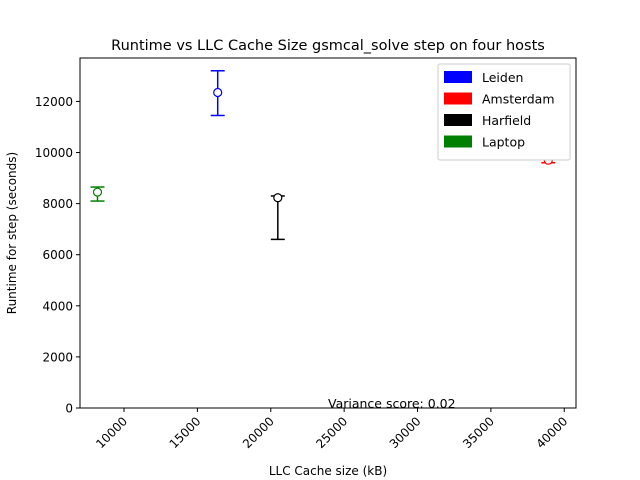 The height and width of the screenshot is (480, 640). Describe the element at coordinates (12, 233) in the screenshot. I see `y-axis-label: Runtime for step (seconds)` at that location.